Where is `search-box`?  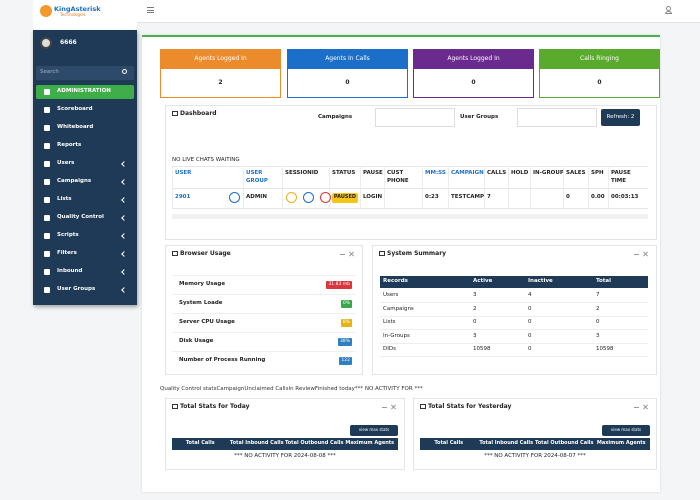
search-box is located at coordinates (85, 73).